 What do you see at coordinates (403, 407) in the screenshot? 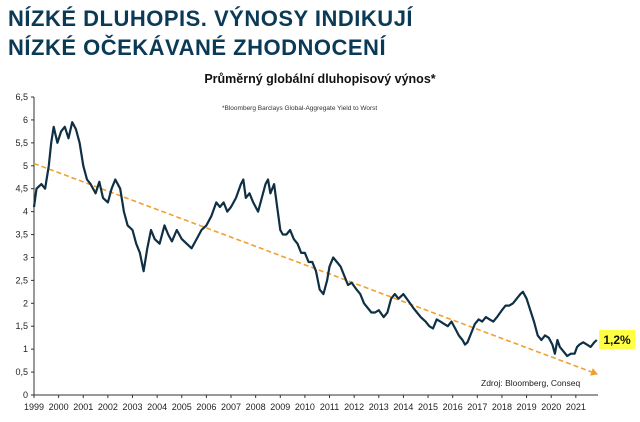
I see `x-tick-label: 2014` at bounding box center [403, 407].